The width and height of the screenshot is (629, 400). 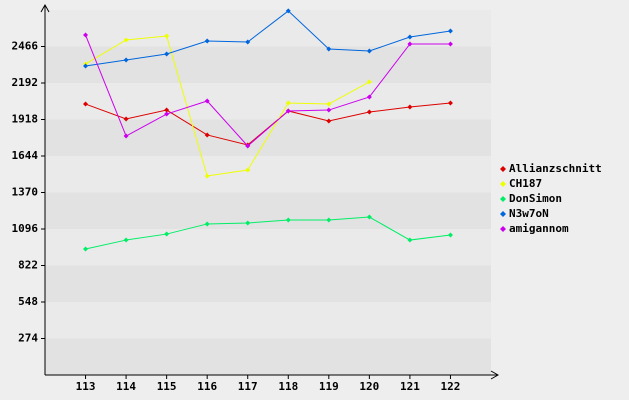 I want to click on legend-label: amigannom, so click(x=539, y=228).